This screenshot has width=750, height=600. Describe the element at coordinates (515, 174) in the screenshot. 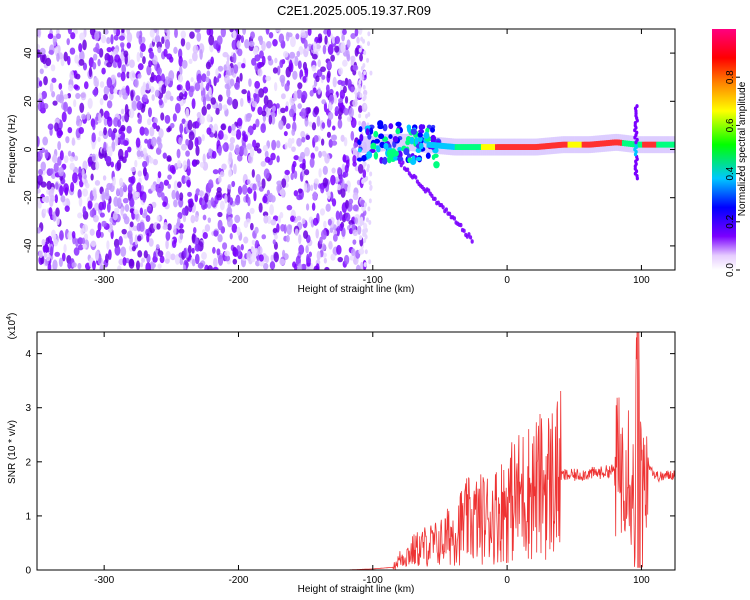

I see `signal-band` at that location.